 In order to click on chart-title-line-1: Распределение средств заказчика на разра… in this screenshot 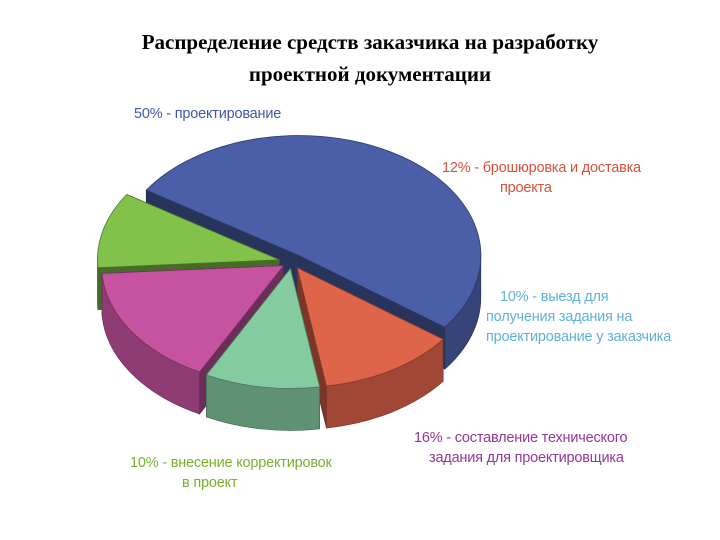, I will do `click(370, 42)`.